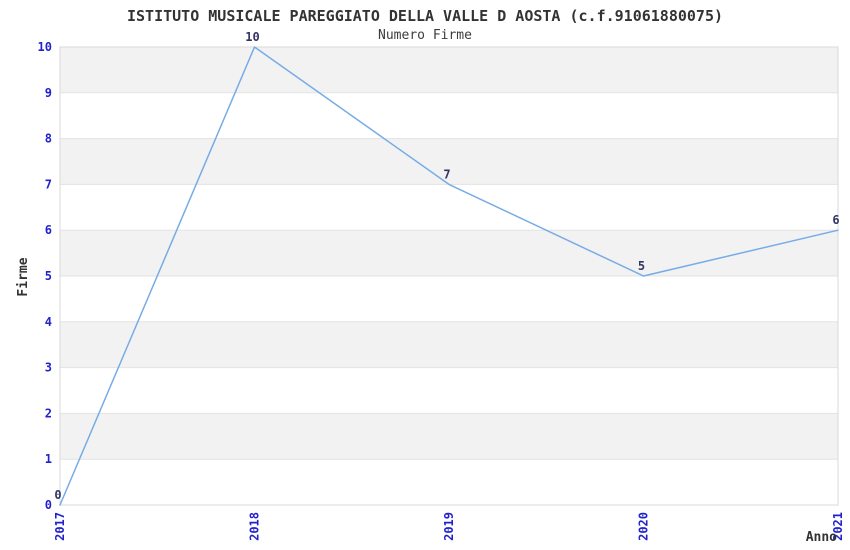  Describe the element at coordinates (48, 459) in the screenshot. I see `y-tick-label: 1` at that location.